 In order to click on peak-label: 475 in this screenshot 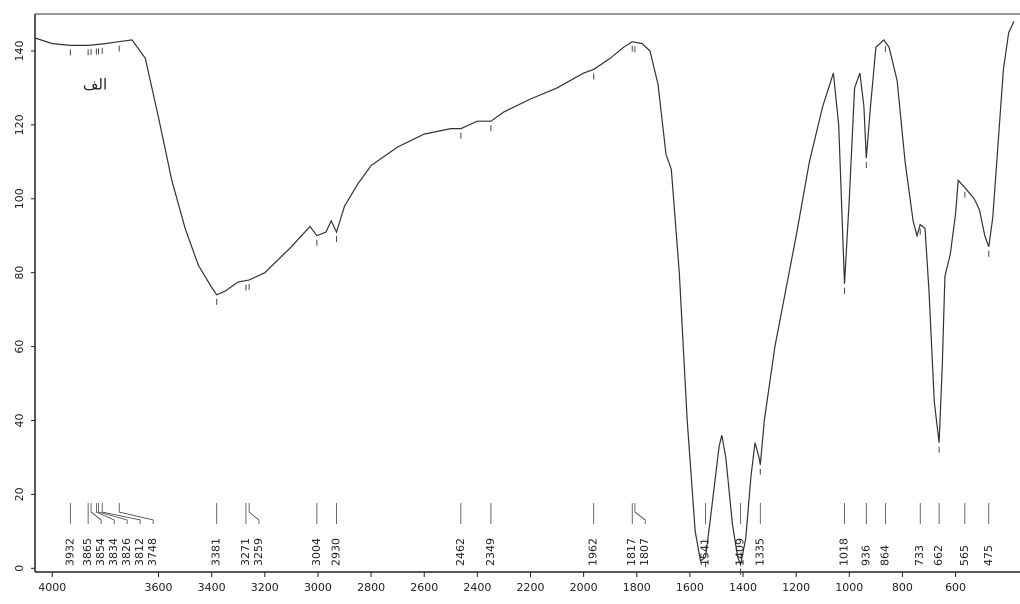, I will do `click(988, 555)`.